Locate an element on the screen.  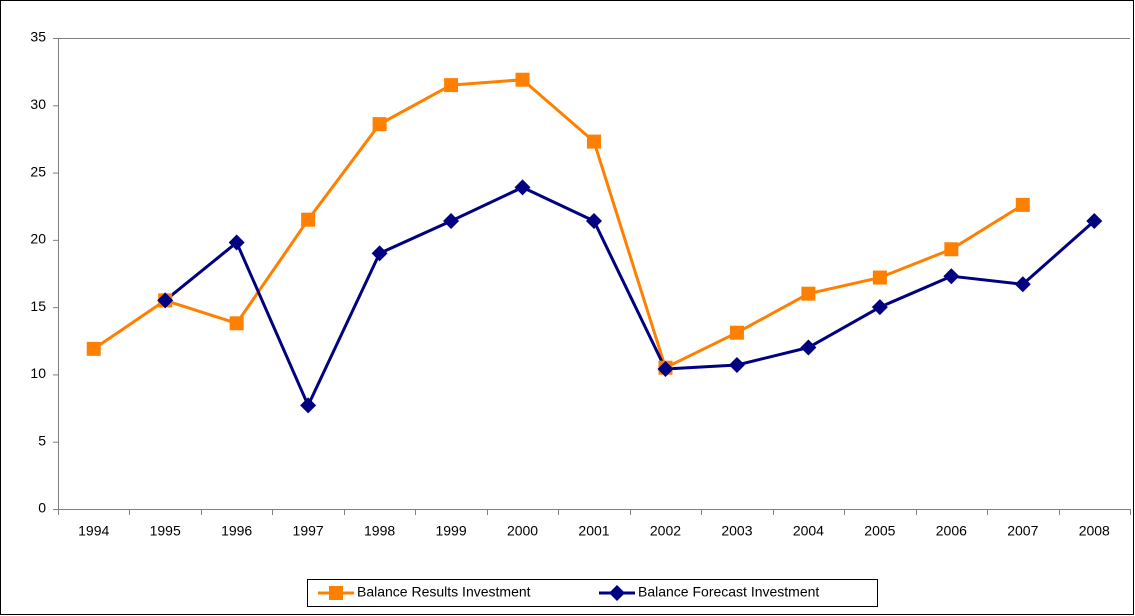
legend-label: Balance Forecast Investment is located at coordinates (728, 592).